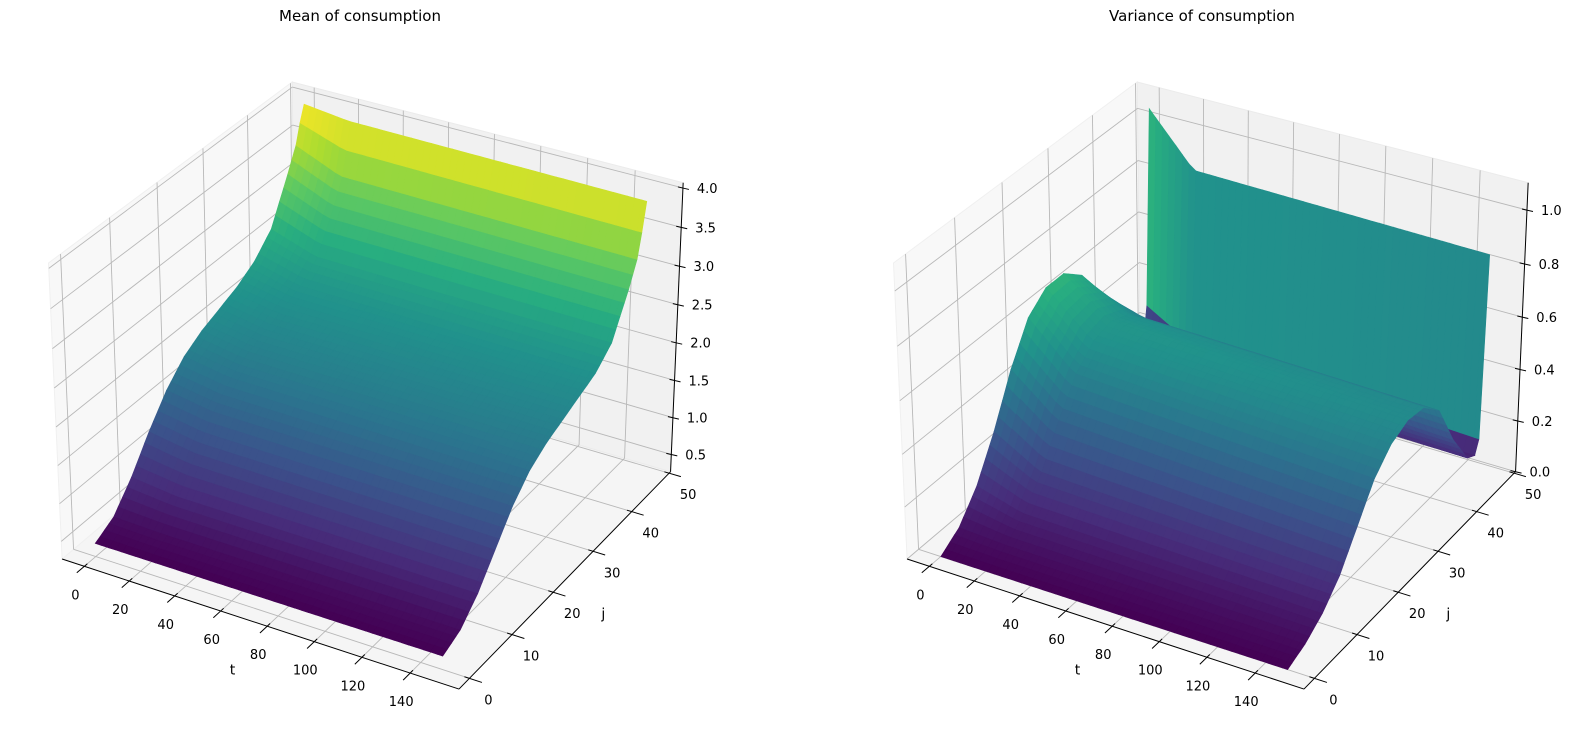 The image size is (1574, 744). What do you see at coordinates (704, 267) in the screenshot?
I see `z-tick-label: 3.0` at bounding box center [704, 267].